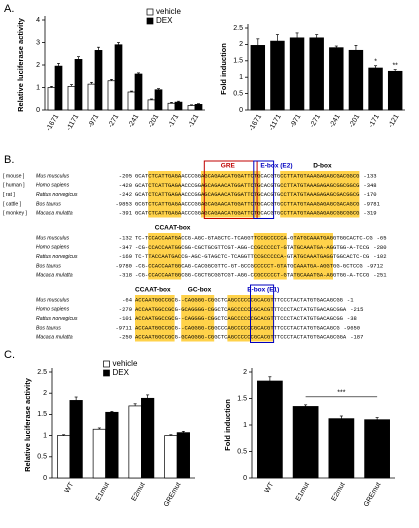 This screenshot has height=528, width=419. Describe the element at coordinates (53, 186) in the screenshot. I see `species-name: Homo sapiens` at that location.